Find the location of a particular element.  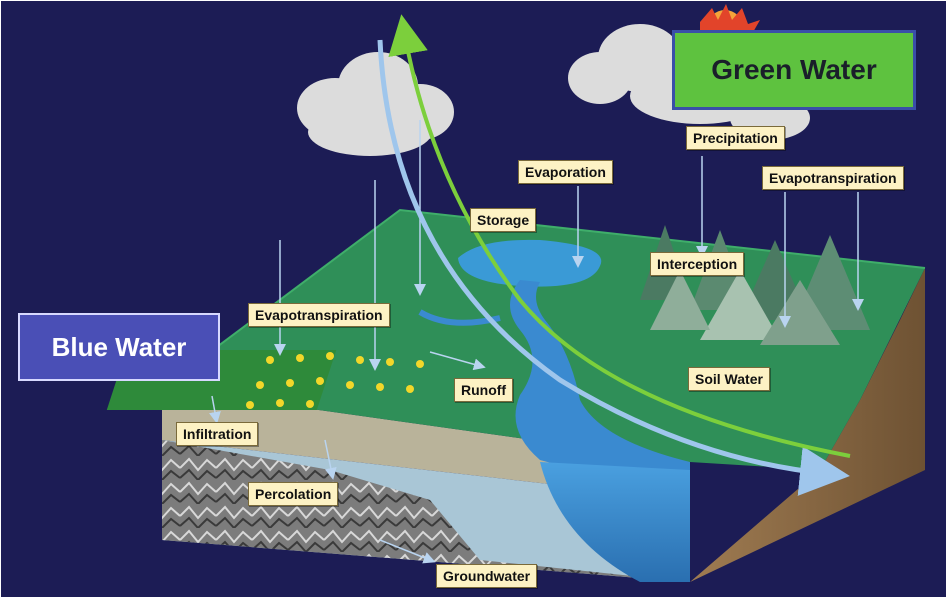

deep-water is located at coordinates (615, 522).